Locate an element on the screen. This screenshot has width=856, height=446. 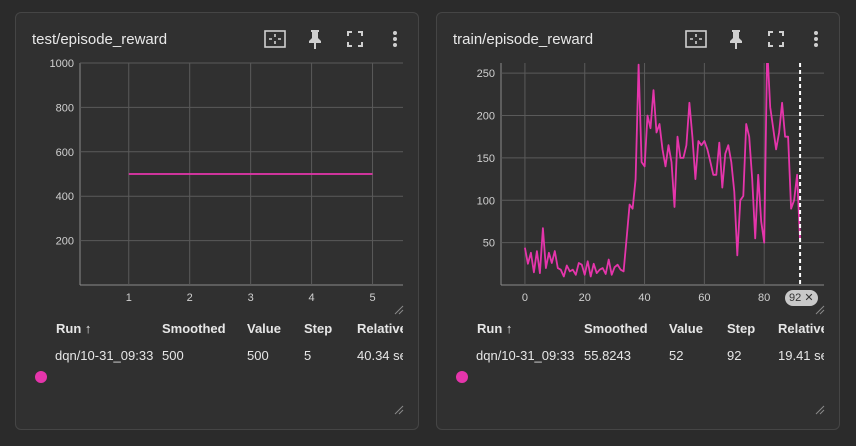
close-icon: ✕ is located at coordinates (809, 298).